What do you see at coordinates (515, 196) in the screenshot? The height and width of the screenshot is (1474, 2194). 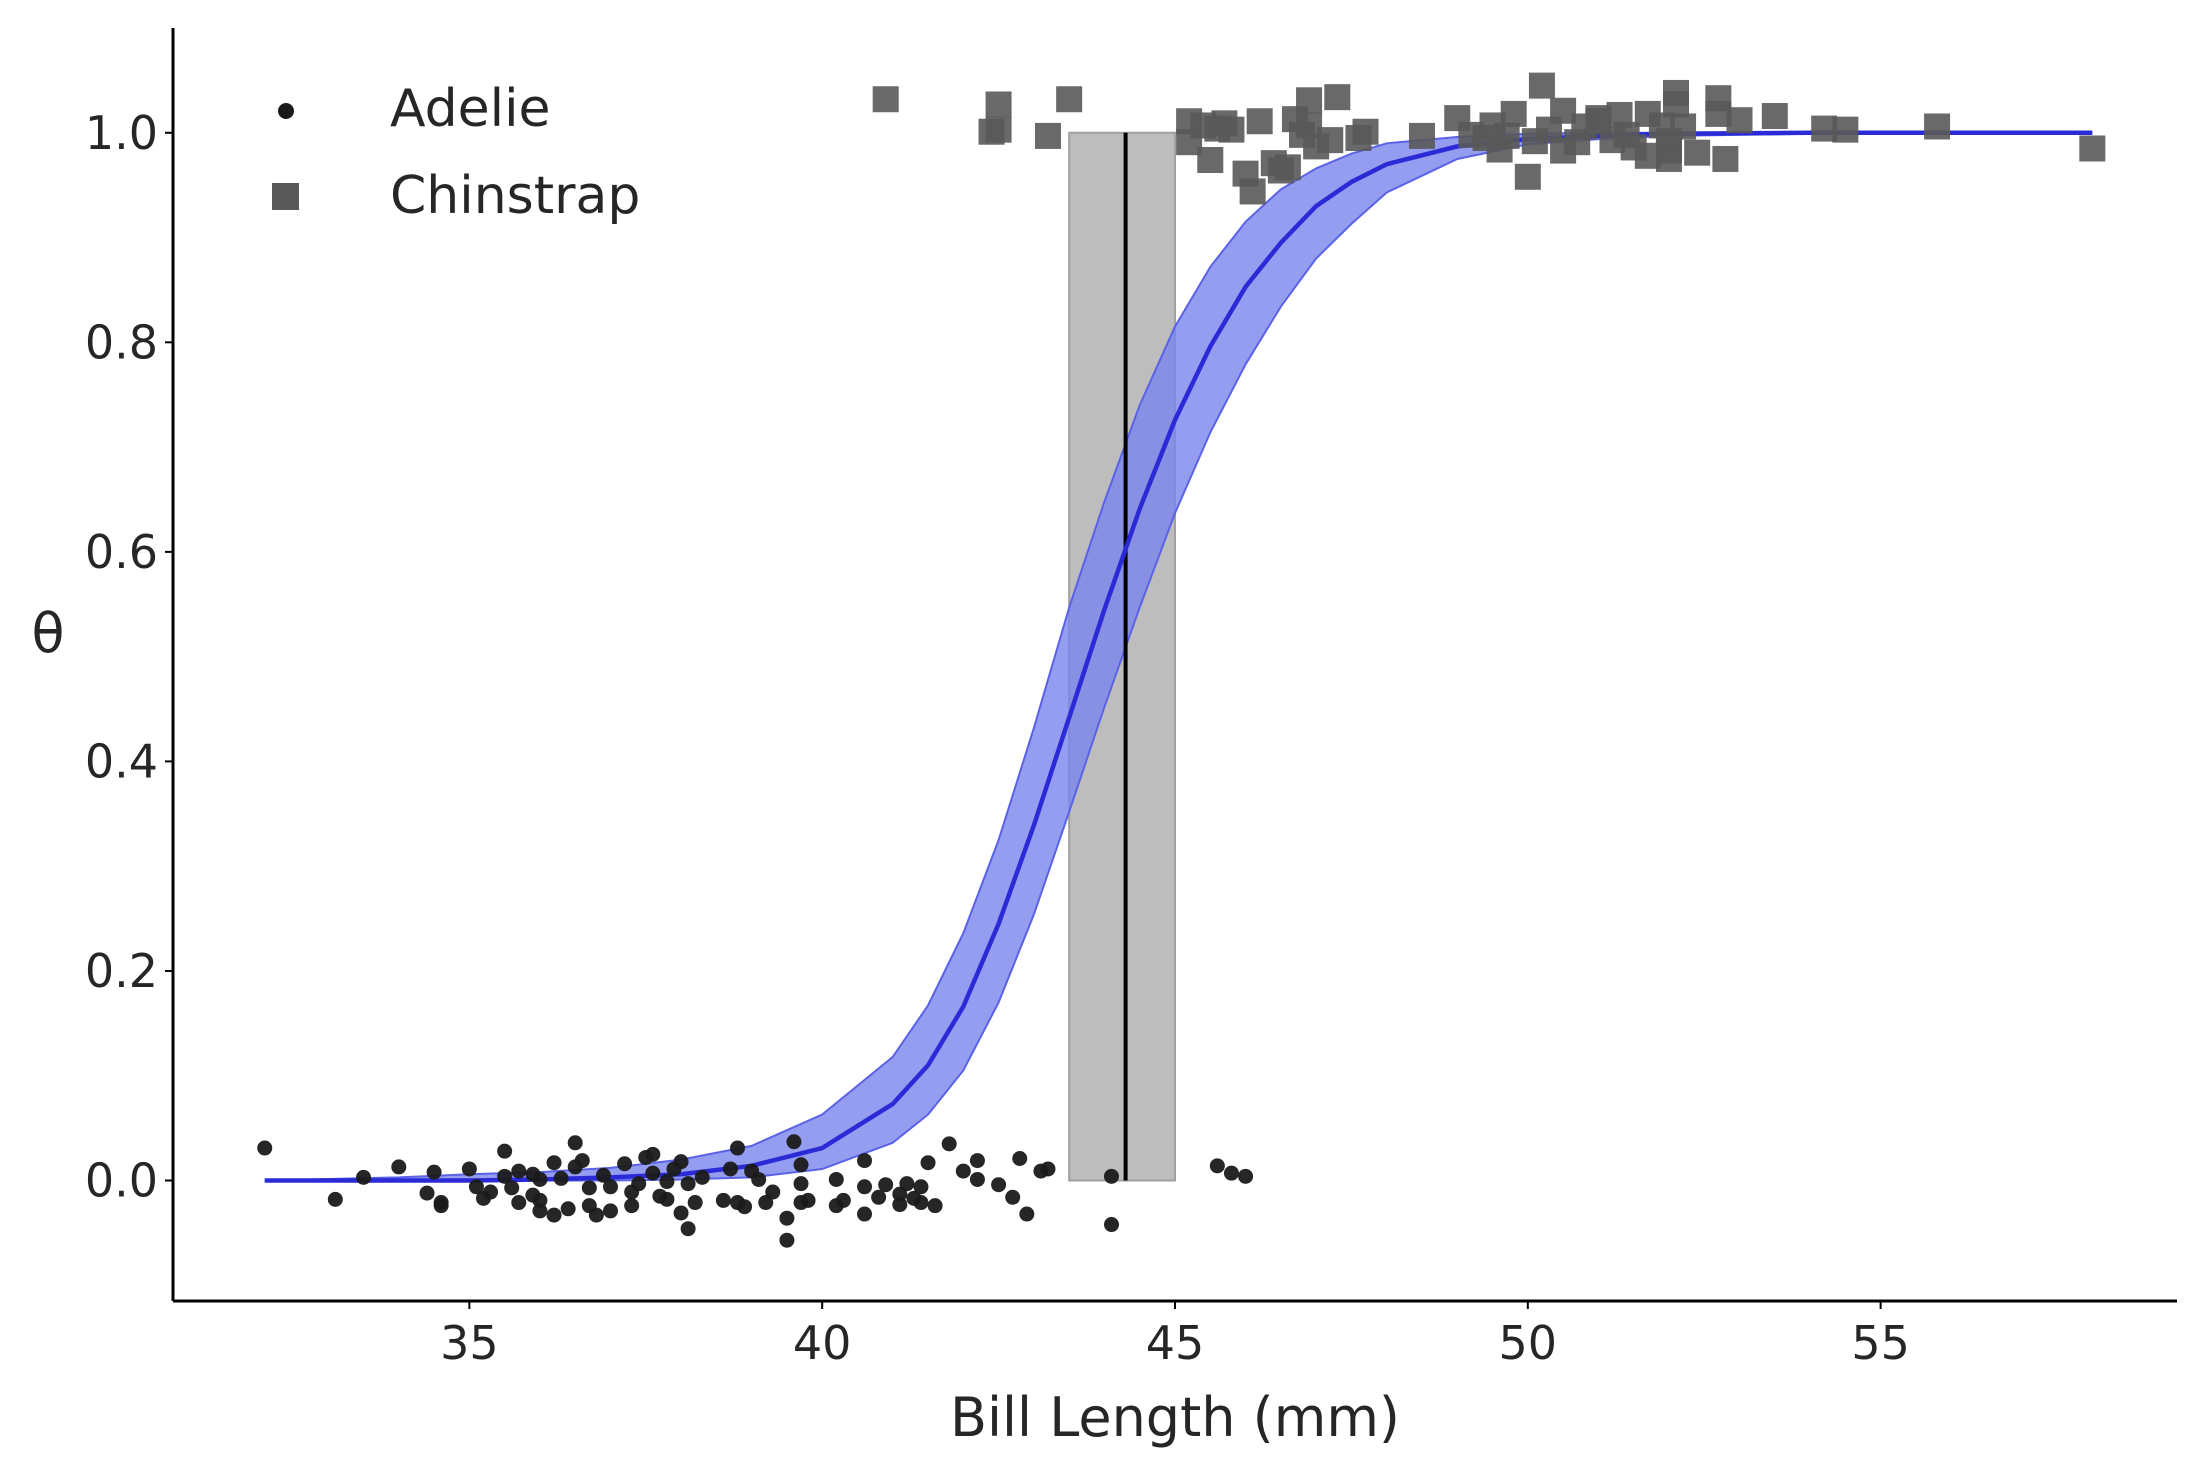 I see `legend-label-chinstrap: Chinstrap` at bounding box center [515, 196].